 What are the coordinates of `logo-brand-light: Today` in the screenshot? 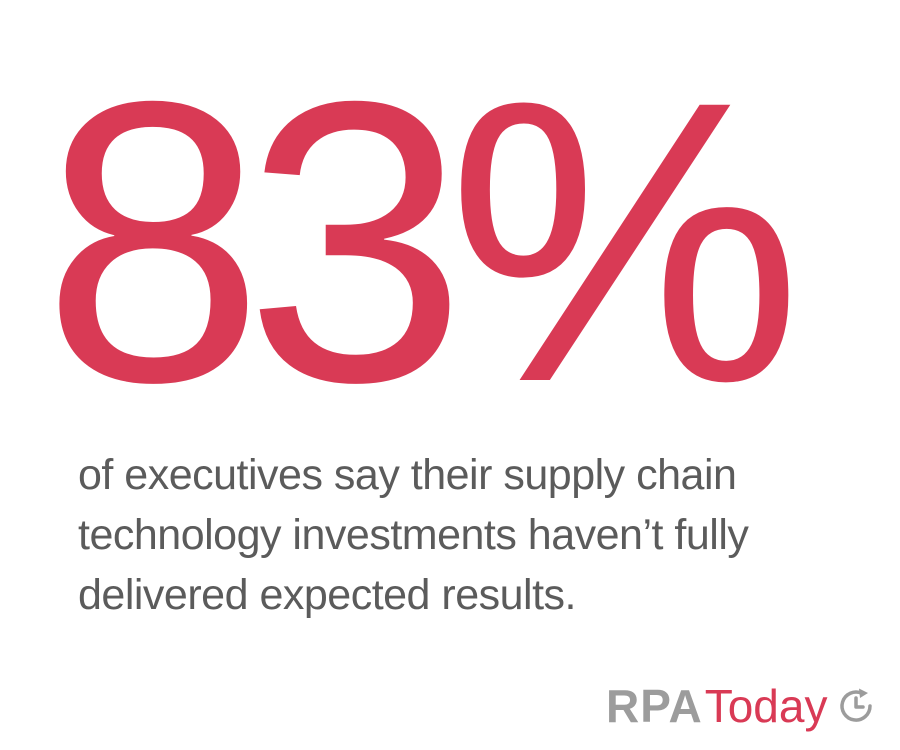 It's located at (766, 706).